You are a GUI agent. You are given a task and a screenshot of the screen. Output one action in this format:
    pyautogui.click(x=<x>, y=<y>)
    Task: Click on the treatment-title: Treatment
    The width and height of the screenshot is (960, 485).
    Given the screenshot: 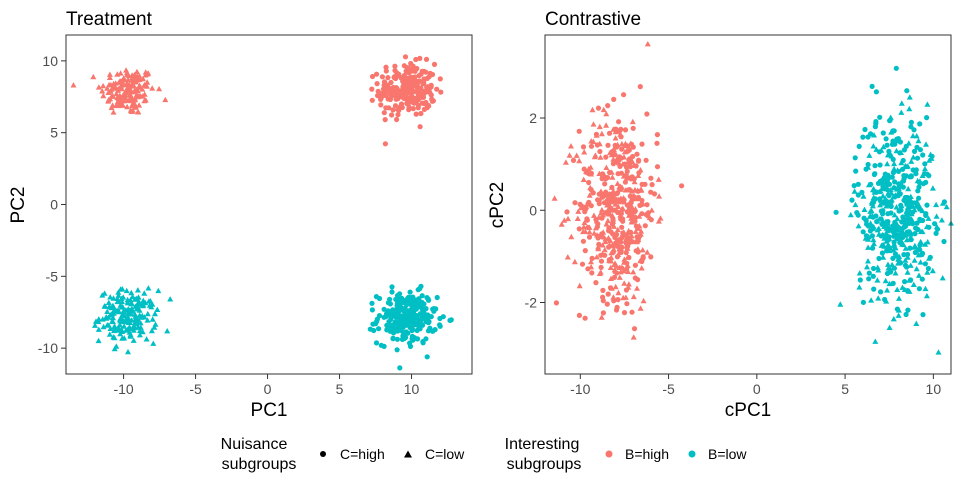 What is the action you would take?
    pyautogui.click(x=109, y=19)
    